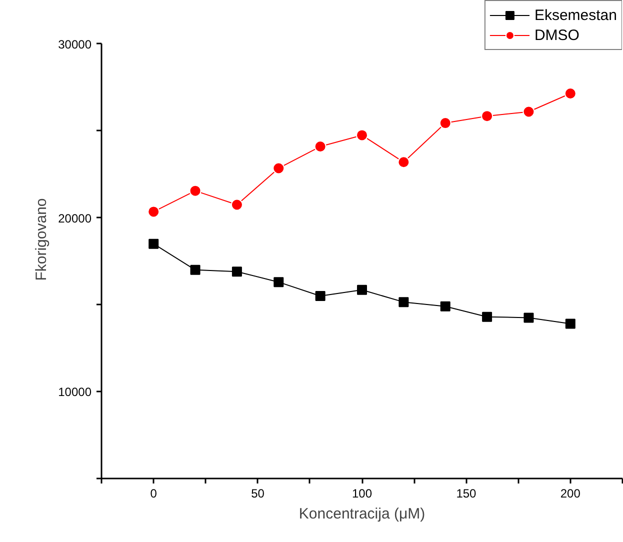 This screenshot has width=623, height=542. Describe the element at coordinates (75, 218) in the screenshot. I see `y-tick-label: 20000` at that location.